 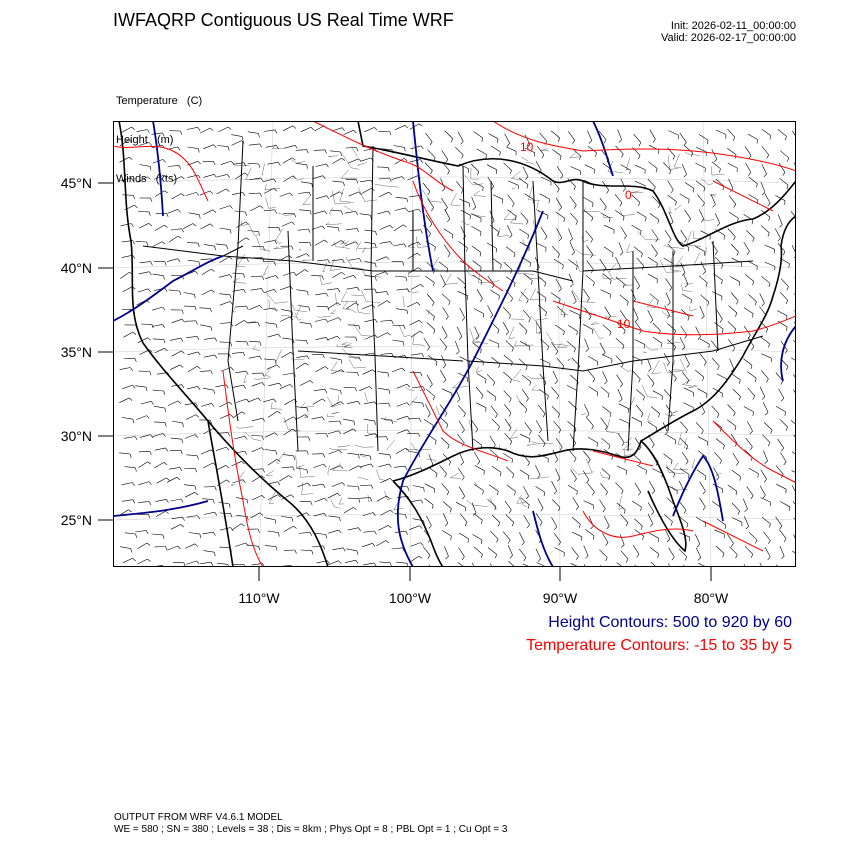 What do you see at coordinates (283, 20) in the screenshot?
I see `map-title: IWFAQRP Contiguous US Real Time WRF` at bounding box center [283, 20].